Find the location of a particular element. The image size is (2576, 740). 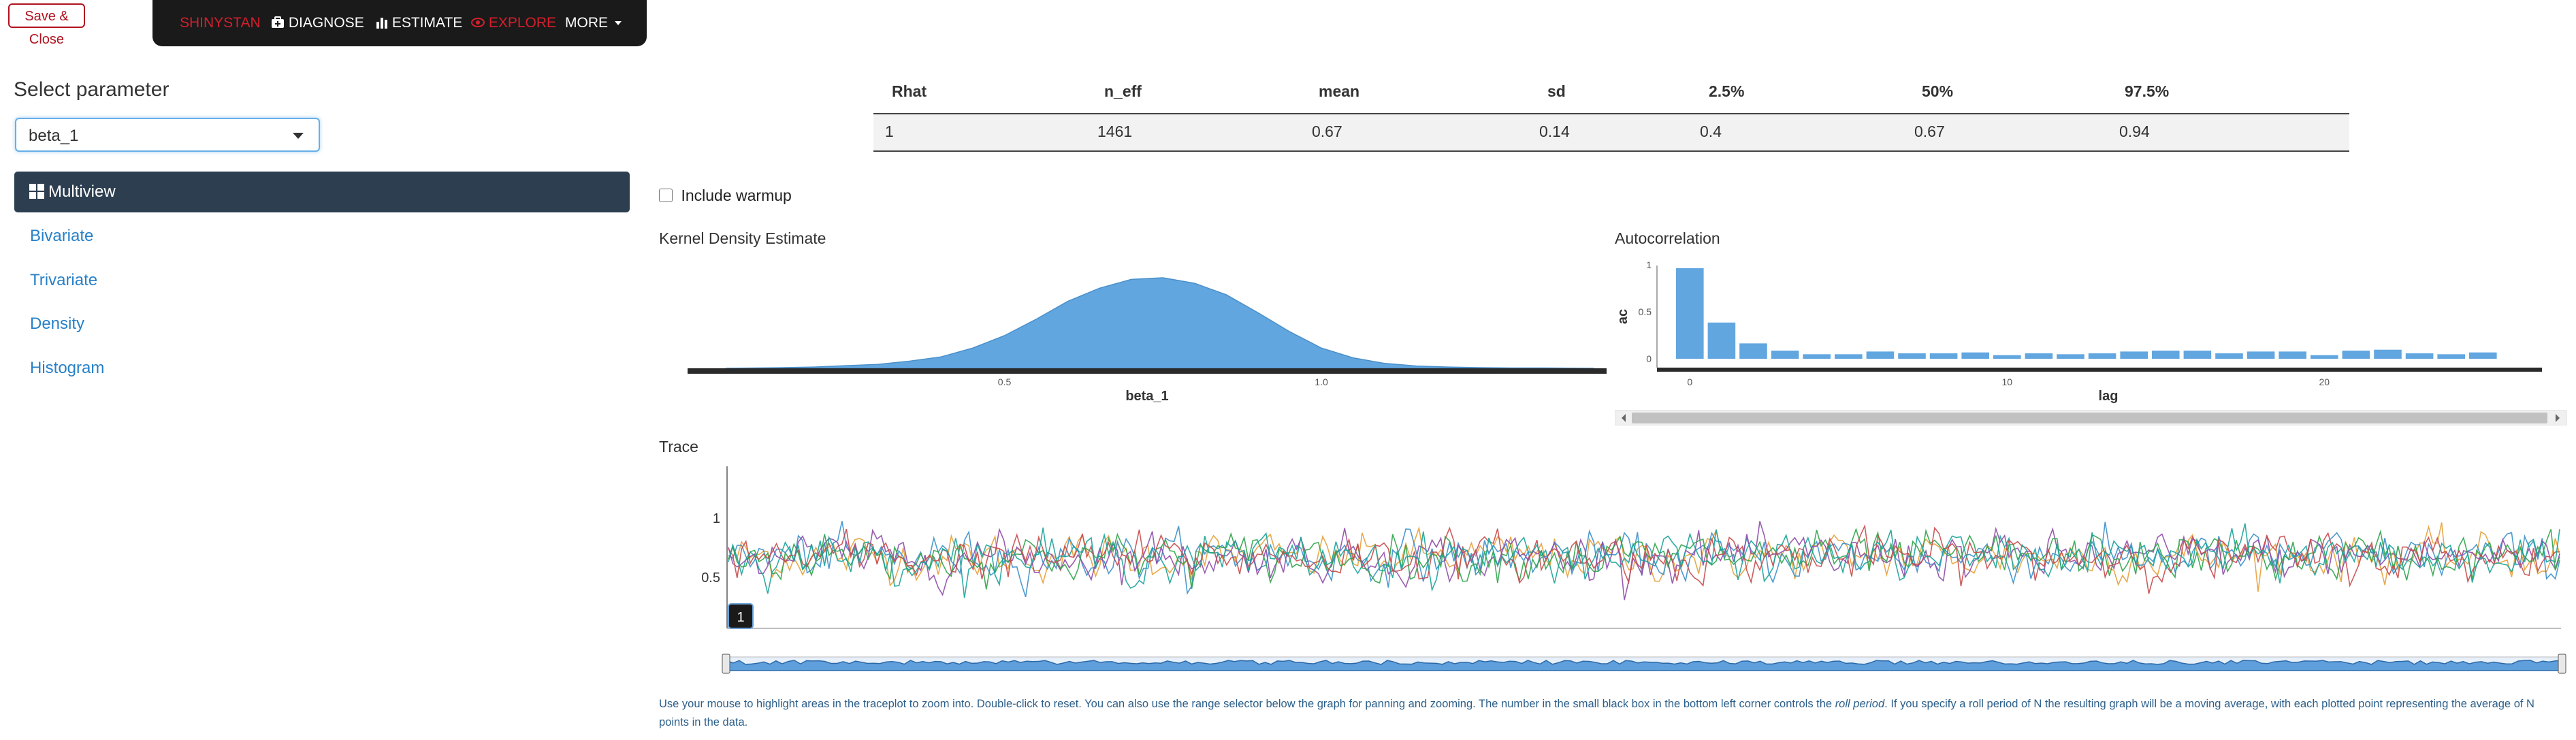

stethoscope-icon is located at coordinates (278, 22).